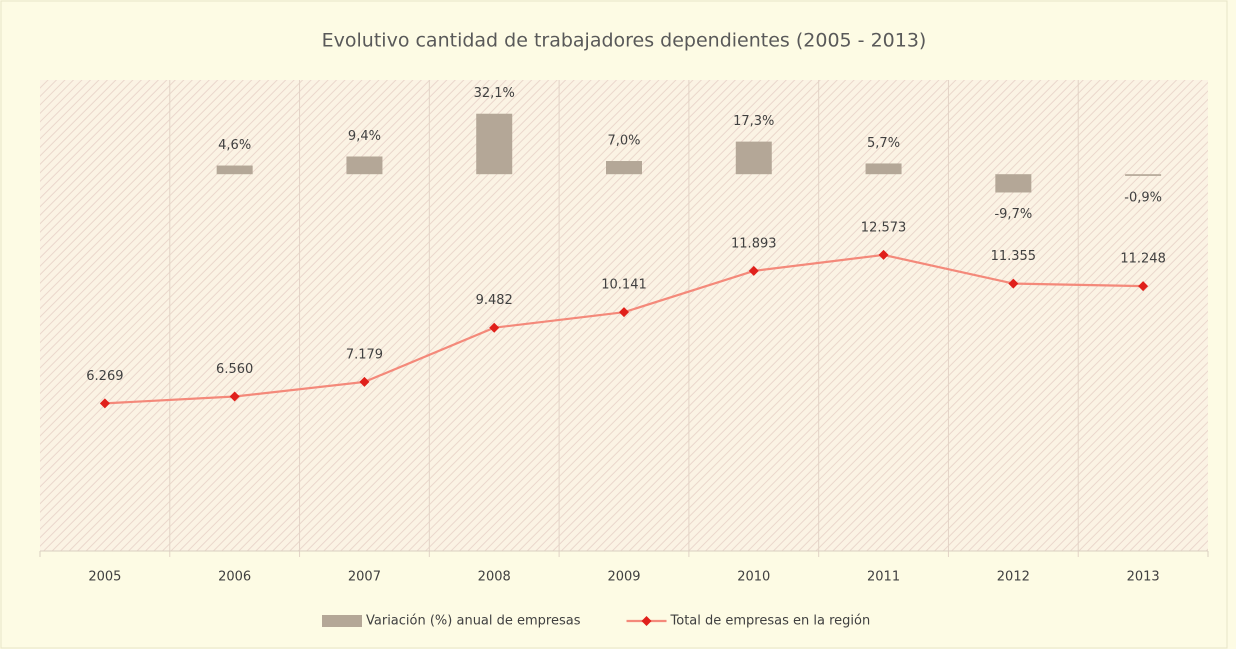 This screenshot has width=1236, height=649. I want to click on x-tick-label: 2006, so click(234, 577).